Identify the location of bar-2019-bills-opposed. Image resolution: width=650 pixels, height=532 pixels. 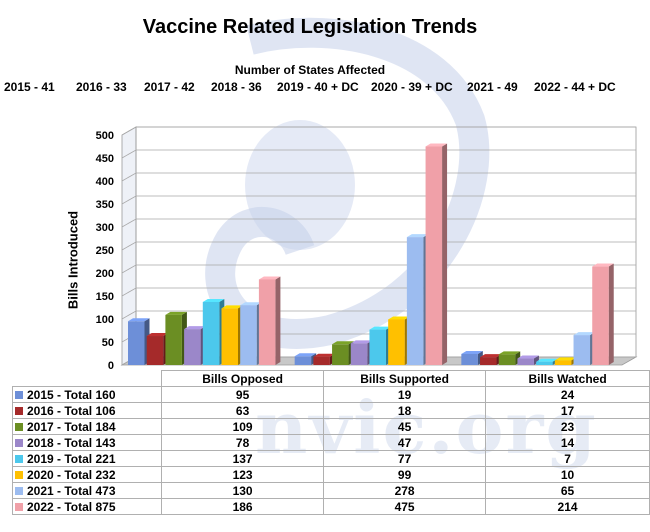
(213, 331).